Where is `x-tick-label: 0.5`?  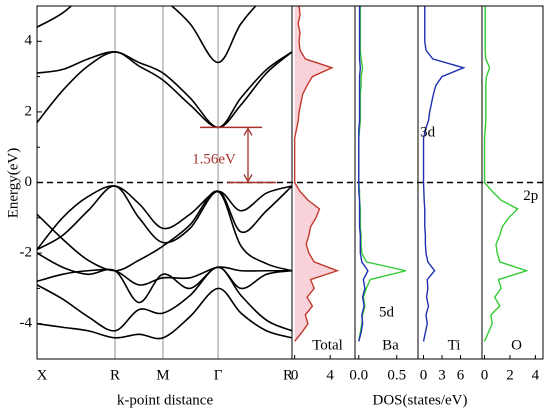
x-tick-label: 0.5 is located at coordinates (396, 375).